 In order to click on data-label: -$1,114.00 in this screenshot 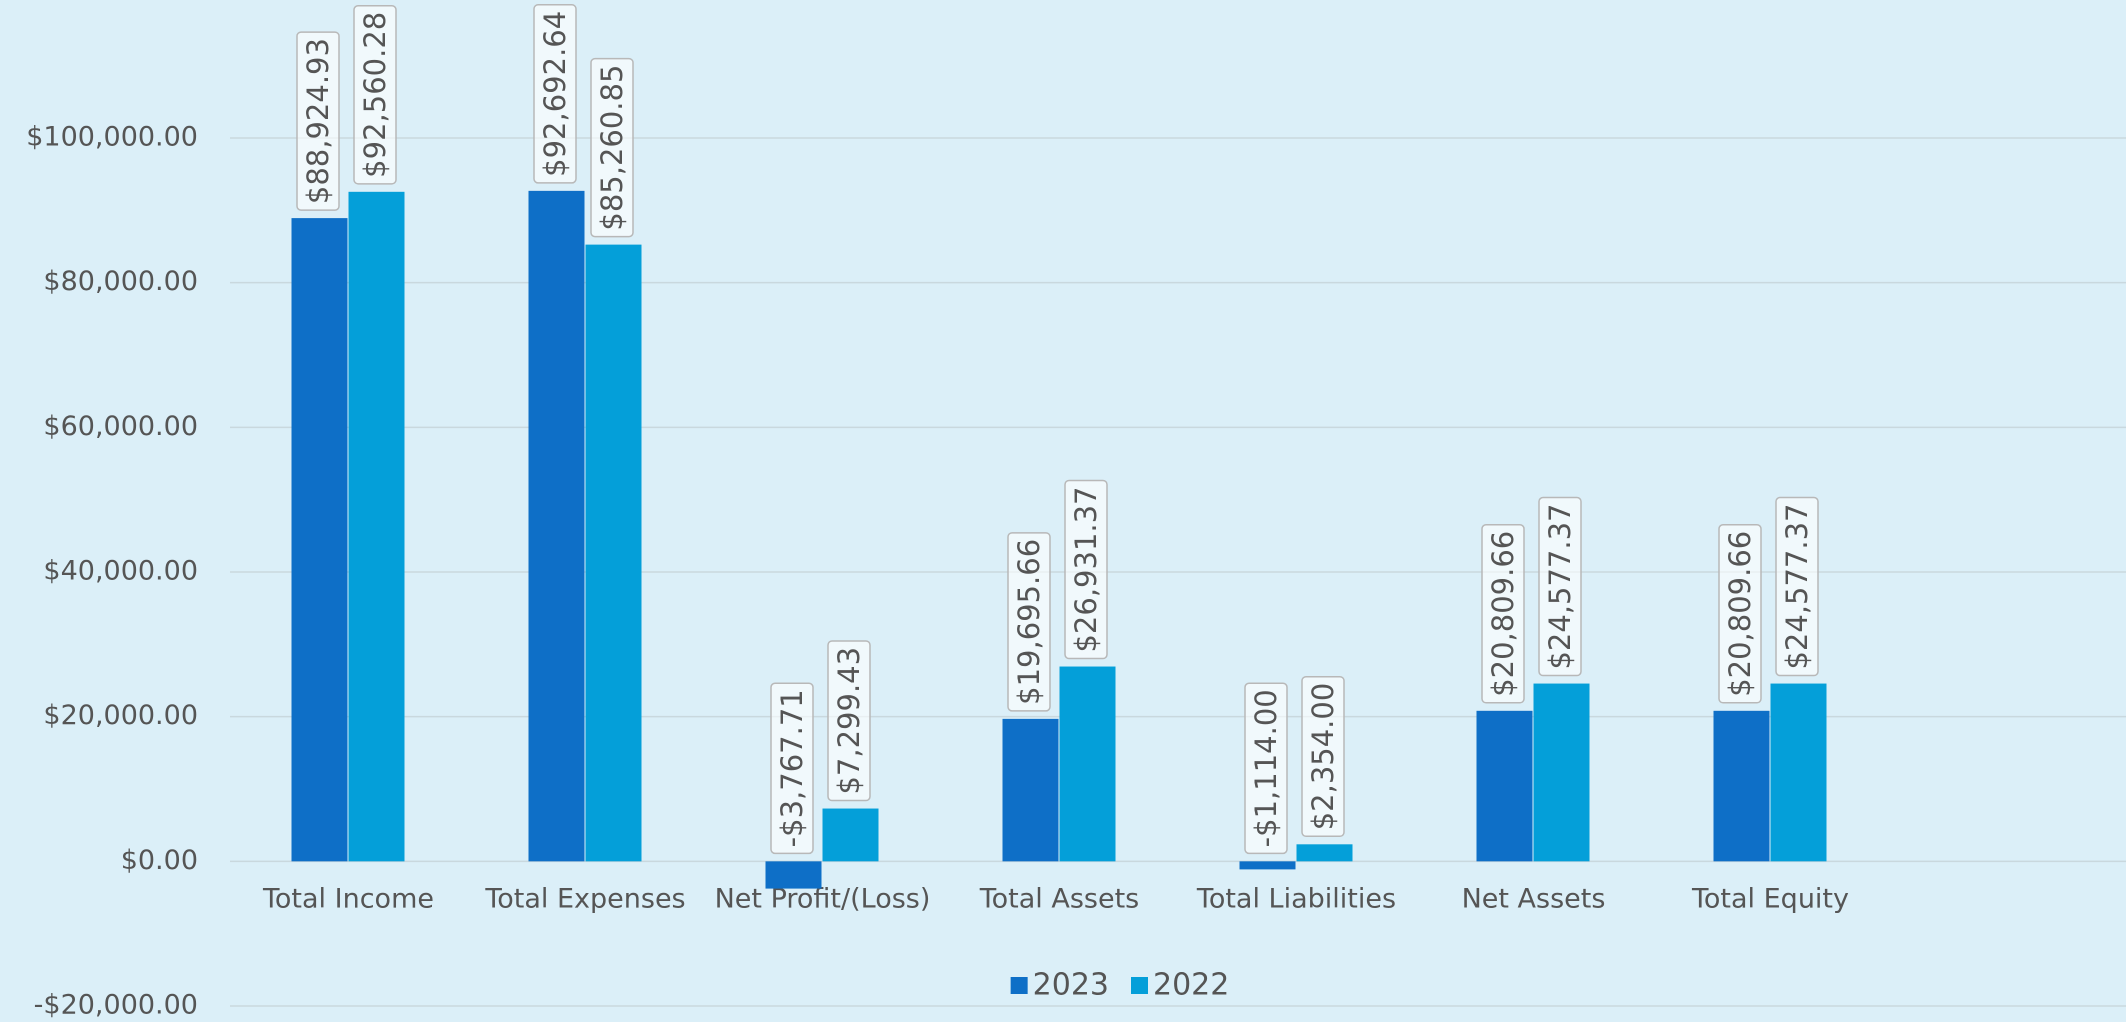, I will do `click(1266, 768)`.